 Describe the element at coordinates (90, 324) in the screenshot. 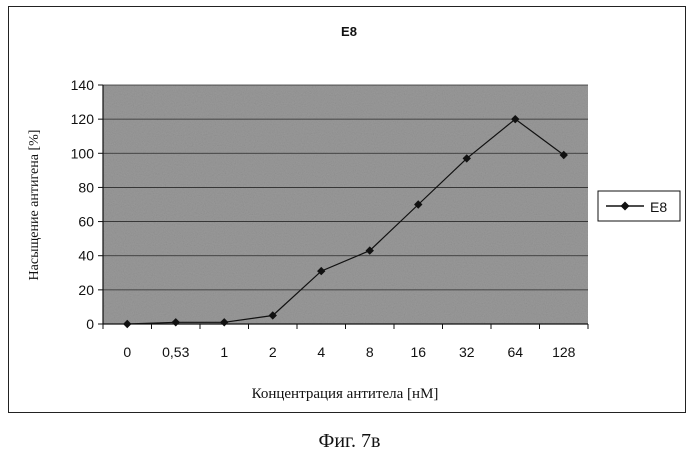

I see `y-tick-label: 0` at that location.